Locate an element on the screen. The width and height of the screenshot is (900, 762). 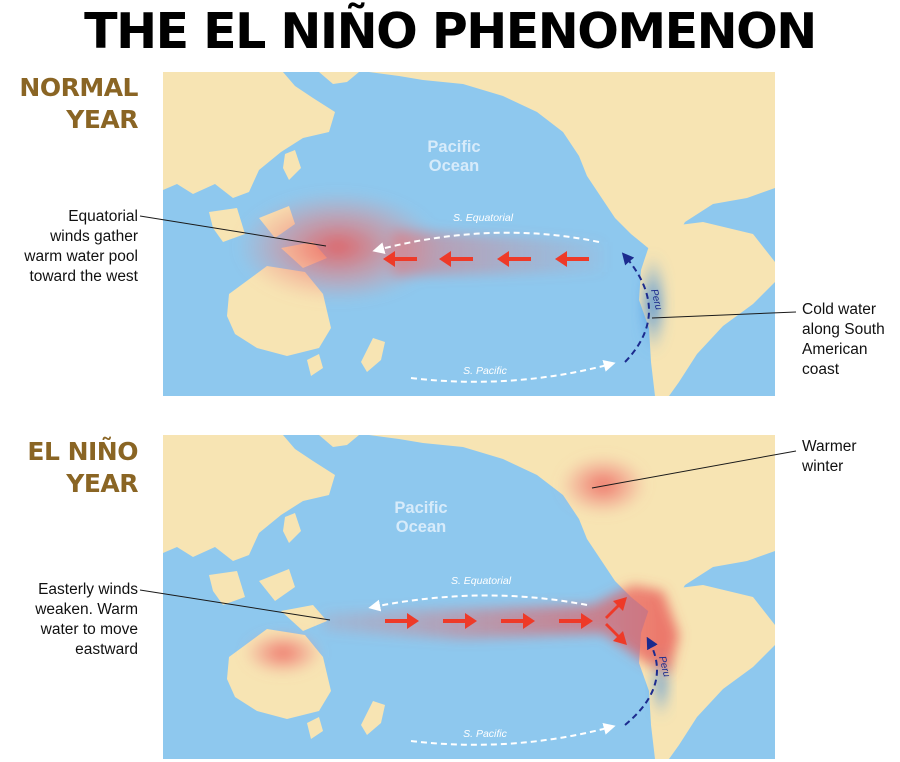
warm-water-spread is located at coordinates (461, 565).